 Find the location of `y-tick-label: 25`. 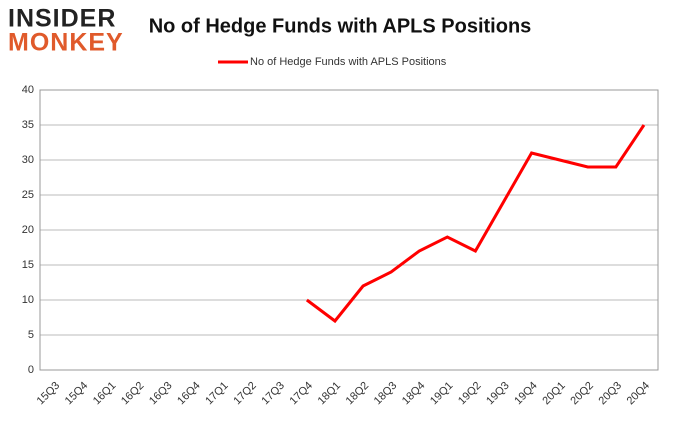

y-tick-label: 25 is located at coordinates (28, 195).